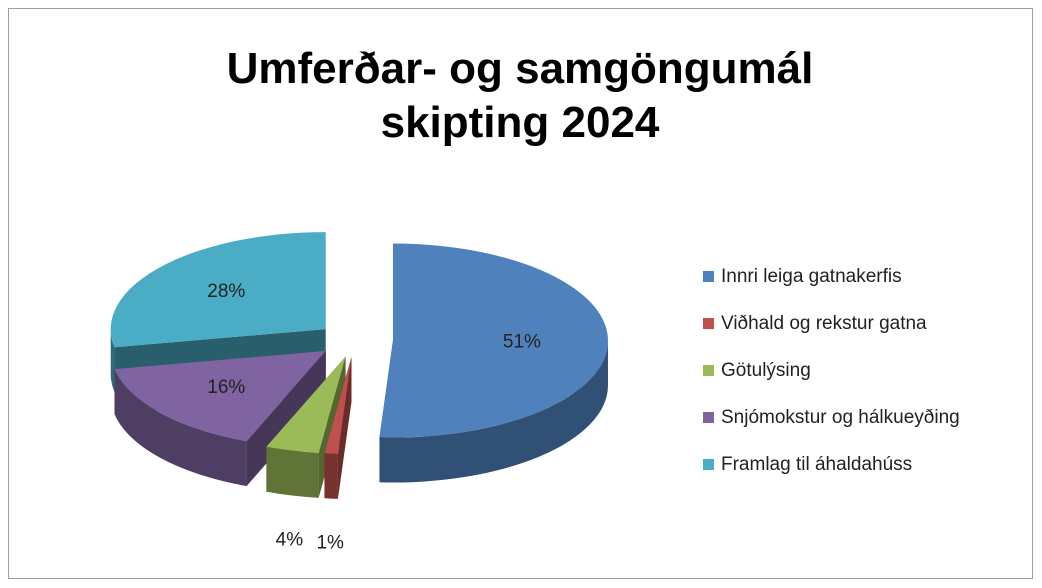  I want to click on legend-label: Innri leiga gatnakerfis, so click(811, 276).